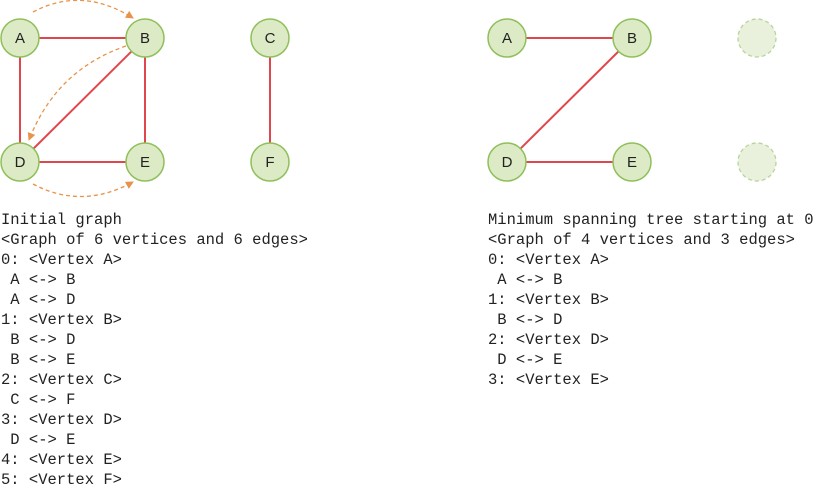 Image resolution: width=838 pixels, height=491 pixels. What do you see at coordinates (641, 240) in the screenshot?
I see `right-text-line: <Graph of 4 vertices and 3 edges>` at bounding box center [641, 240].